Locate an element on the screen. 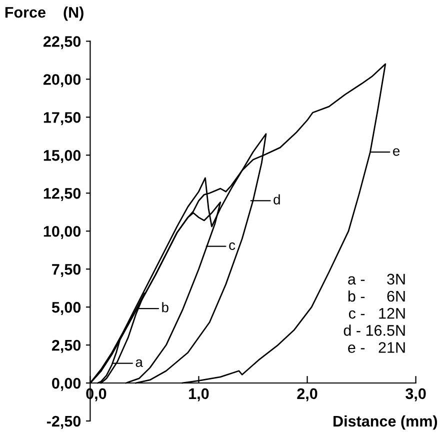  annotation: b - 6N is located at coordinates (376, 296).